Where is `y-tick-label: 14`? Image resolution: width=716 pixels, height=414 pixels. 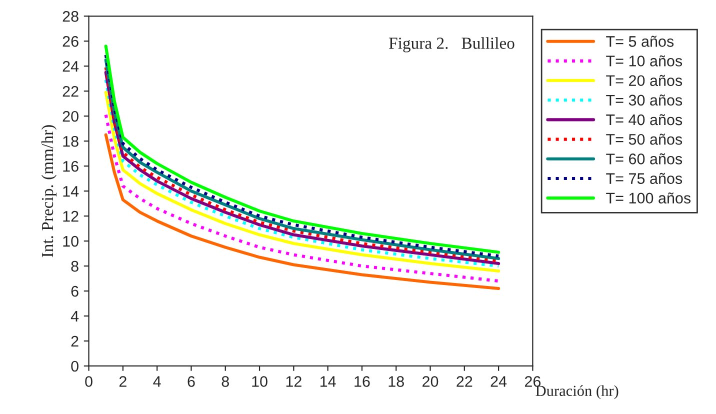
y-tick-label: 14 is located at coordinates (71, 191).